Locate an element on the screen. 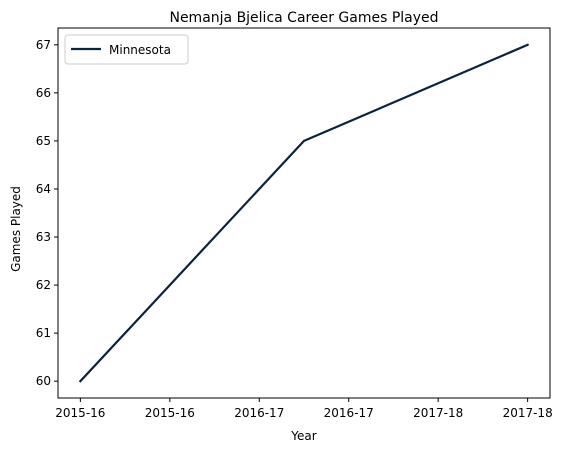  legend-box is located at coordinates (126, 49).